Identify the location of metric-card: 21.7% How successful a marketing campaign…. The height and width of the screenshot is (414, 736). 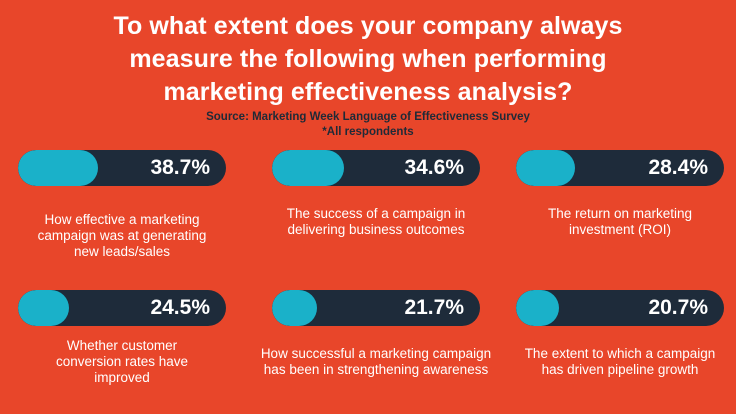
(376, 345).